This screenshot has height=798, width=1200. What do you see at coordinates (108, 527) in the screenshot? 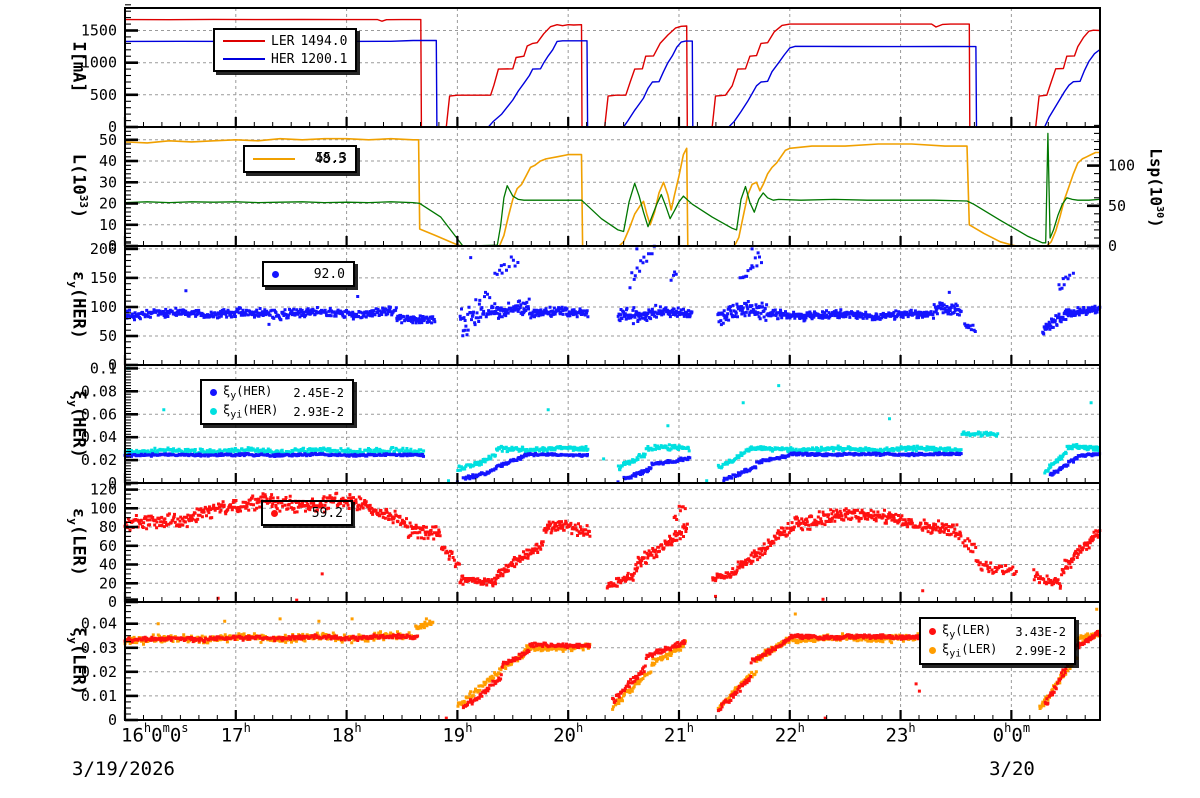
I see `y-tick-label: 80` at bounding box center [108, 527].